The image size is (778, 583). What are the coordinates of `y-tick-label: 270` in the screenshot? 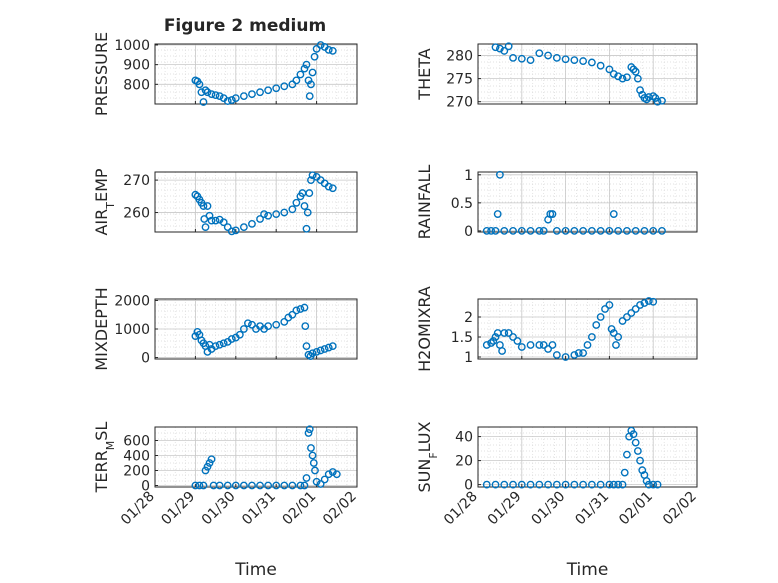 It's located at (136, 181).